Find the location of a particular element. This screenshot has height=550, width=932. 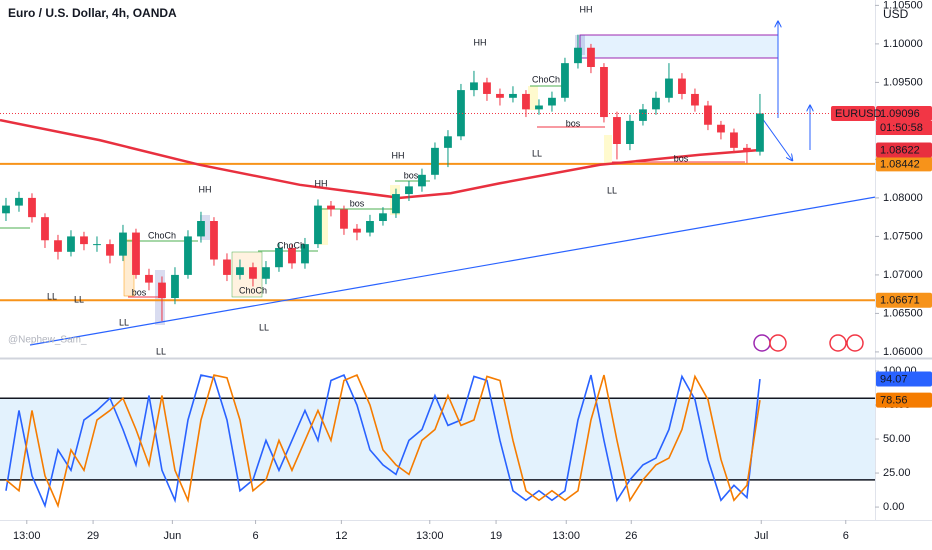

y-tick-label: 1.08000 is located at coordinates (903, 198).